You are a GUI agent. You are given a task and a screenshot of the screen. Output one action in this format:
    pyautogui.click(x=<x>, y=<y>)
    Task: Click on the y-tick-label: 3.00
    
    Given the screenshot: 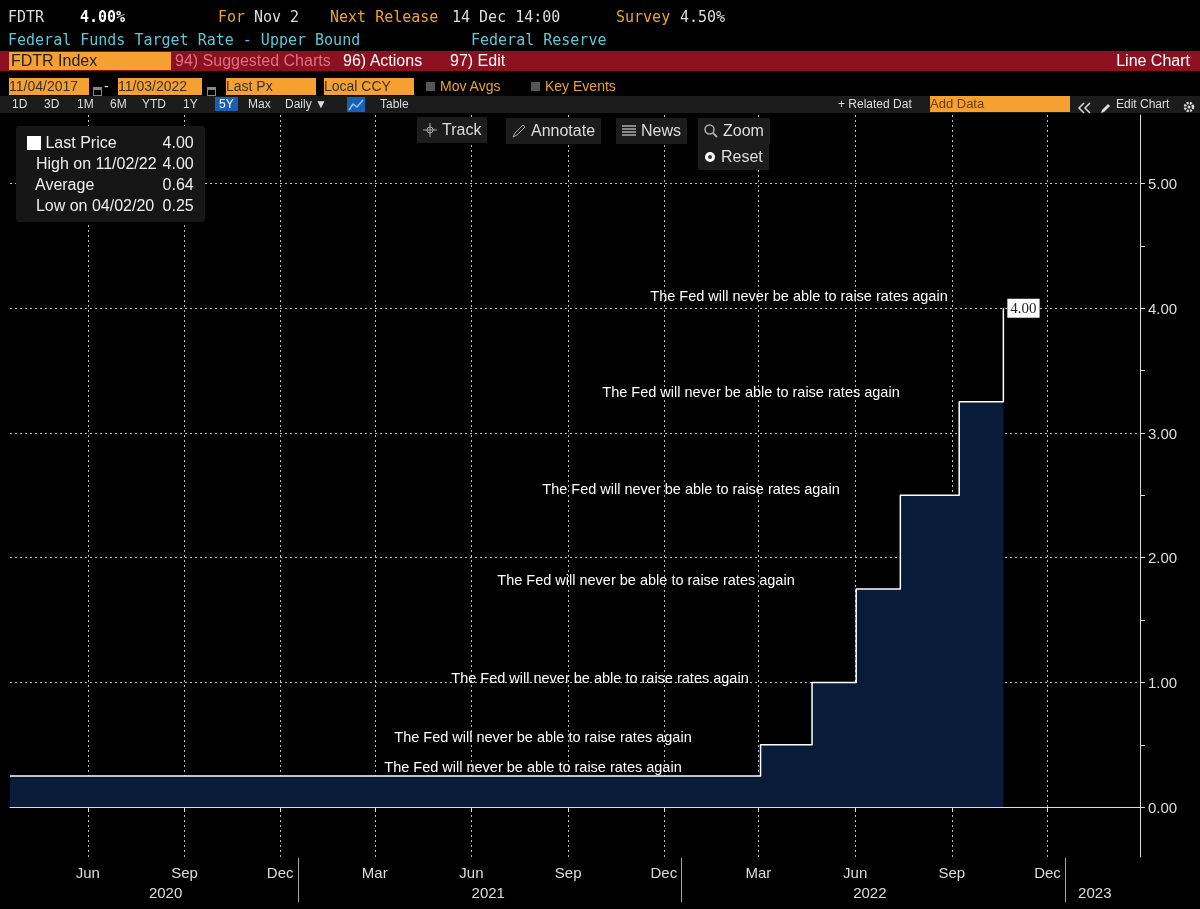 What is the action you would take?
    pyautogui.click(x=1163, y=433)
    